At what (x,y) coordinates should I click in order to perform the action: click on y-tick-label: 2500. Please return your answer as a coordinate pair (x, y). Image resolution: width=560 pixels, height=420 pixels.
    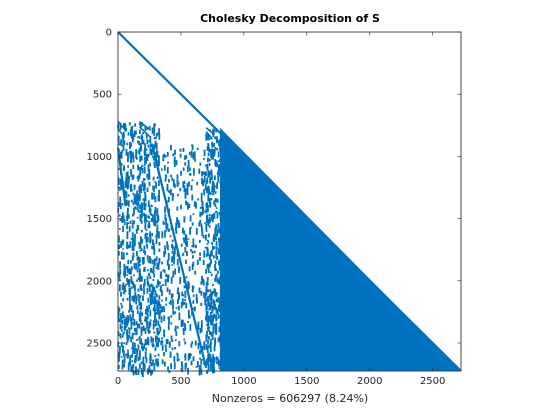
    Looking at the image, I should click on (99, 344).